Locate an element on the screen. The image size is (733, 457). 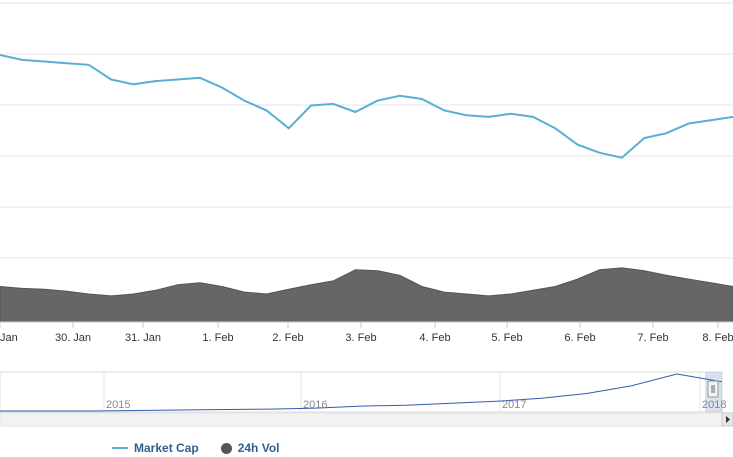
x-tick-label: 2. Feb is located at coordinates (287, 338).